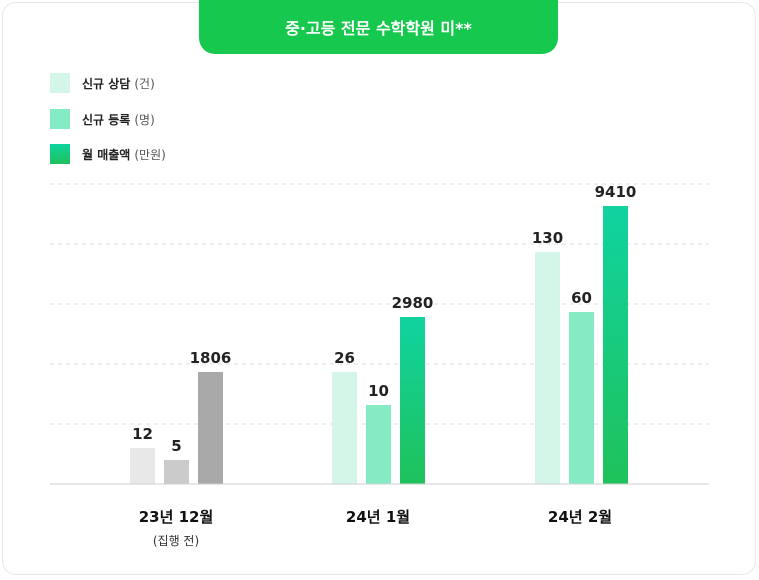 Image resolution: width=759 pixels, height=580 pixels. I want to click on legend-item-revenue: 월 매출액 (만원), so click(108, 154).